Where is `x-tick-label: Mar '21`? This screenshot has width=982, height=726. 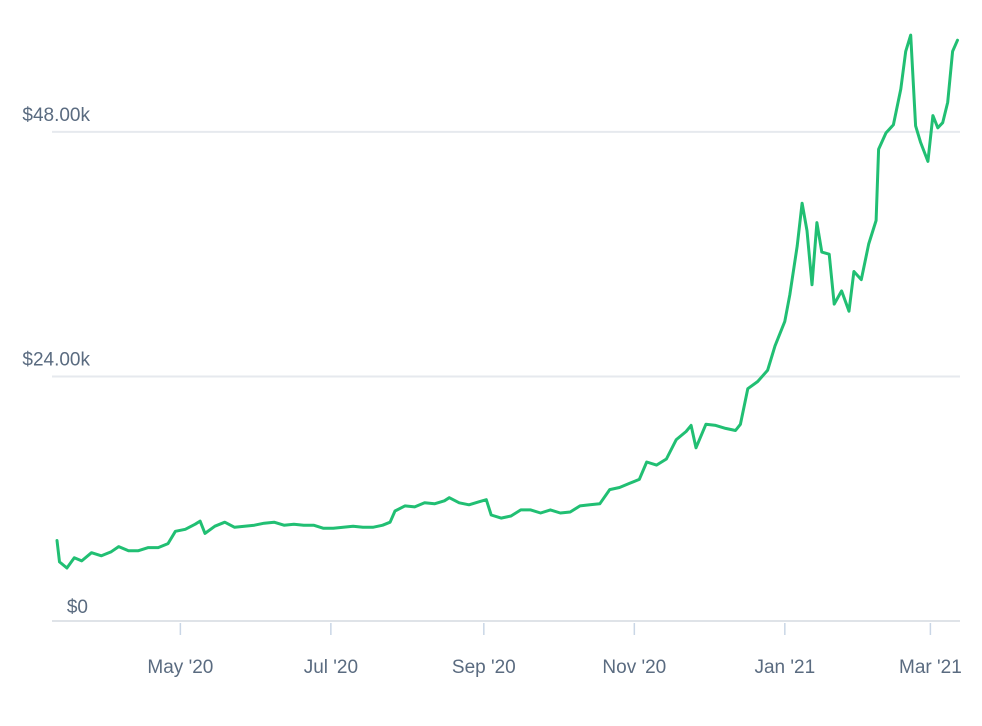
x-tick-label: Mar '21 is located at coordinates (930, 667).